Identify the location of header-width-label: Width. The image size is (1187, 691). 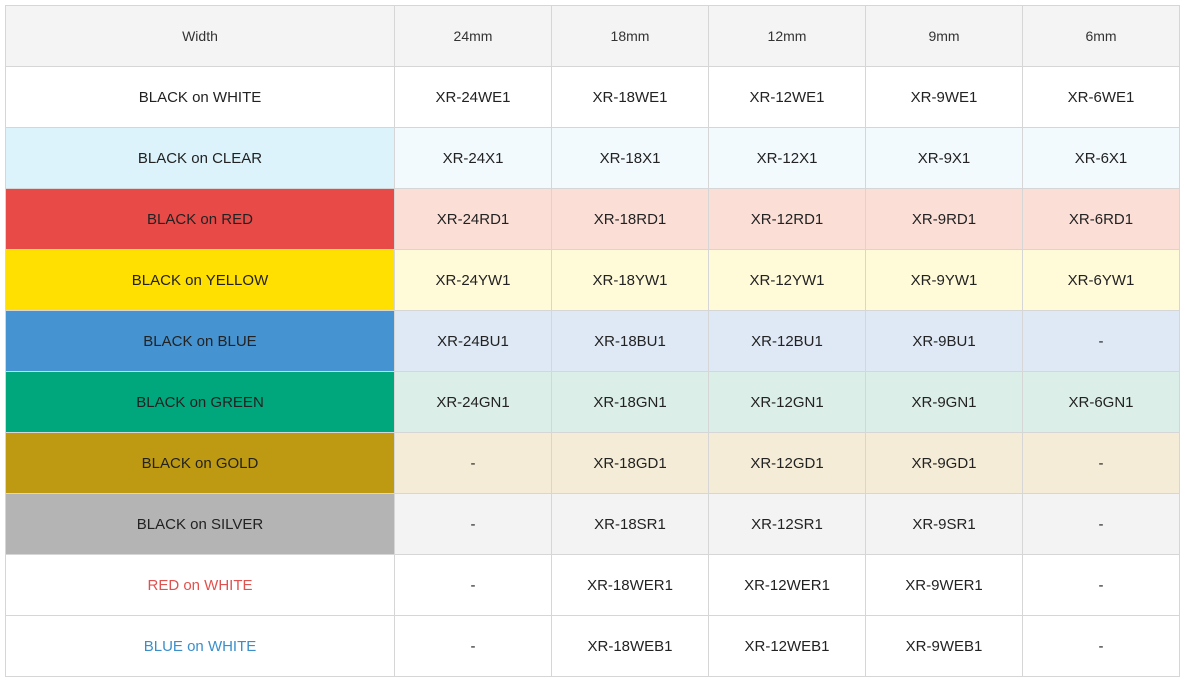
(200, 36).